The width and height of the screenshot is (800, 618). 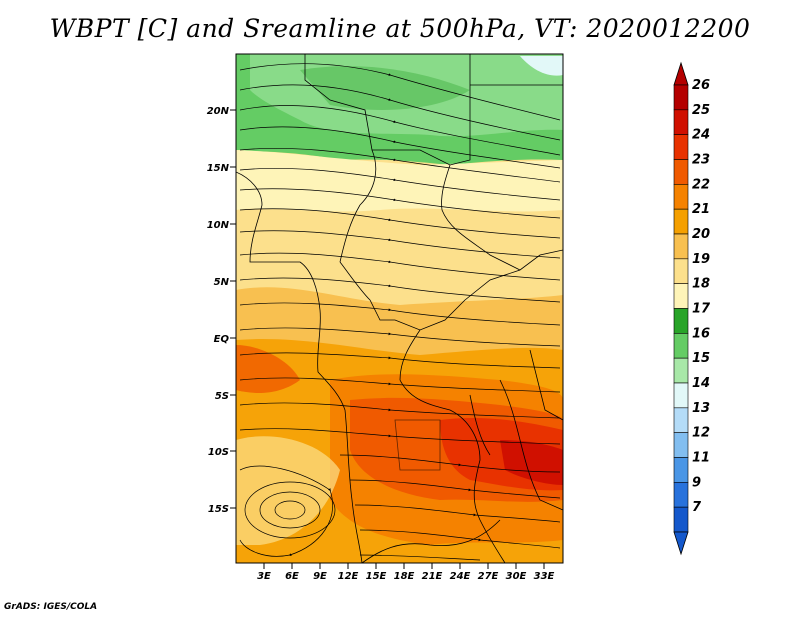 I want to click on colorbar-label: 7, so click(x=697, y=507).